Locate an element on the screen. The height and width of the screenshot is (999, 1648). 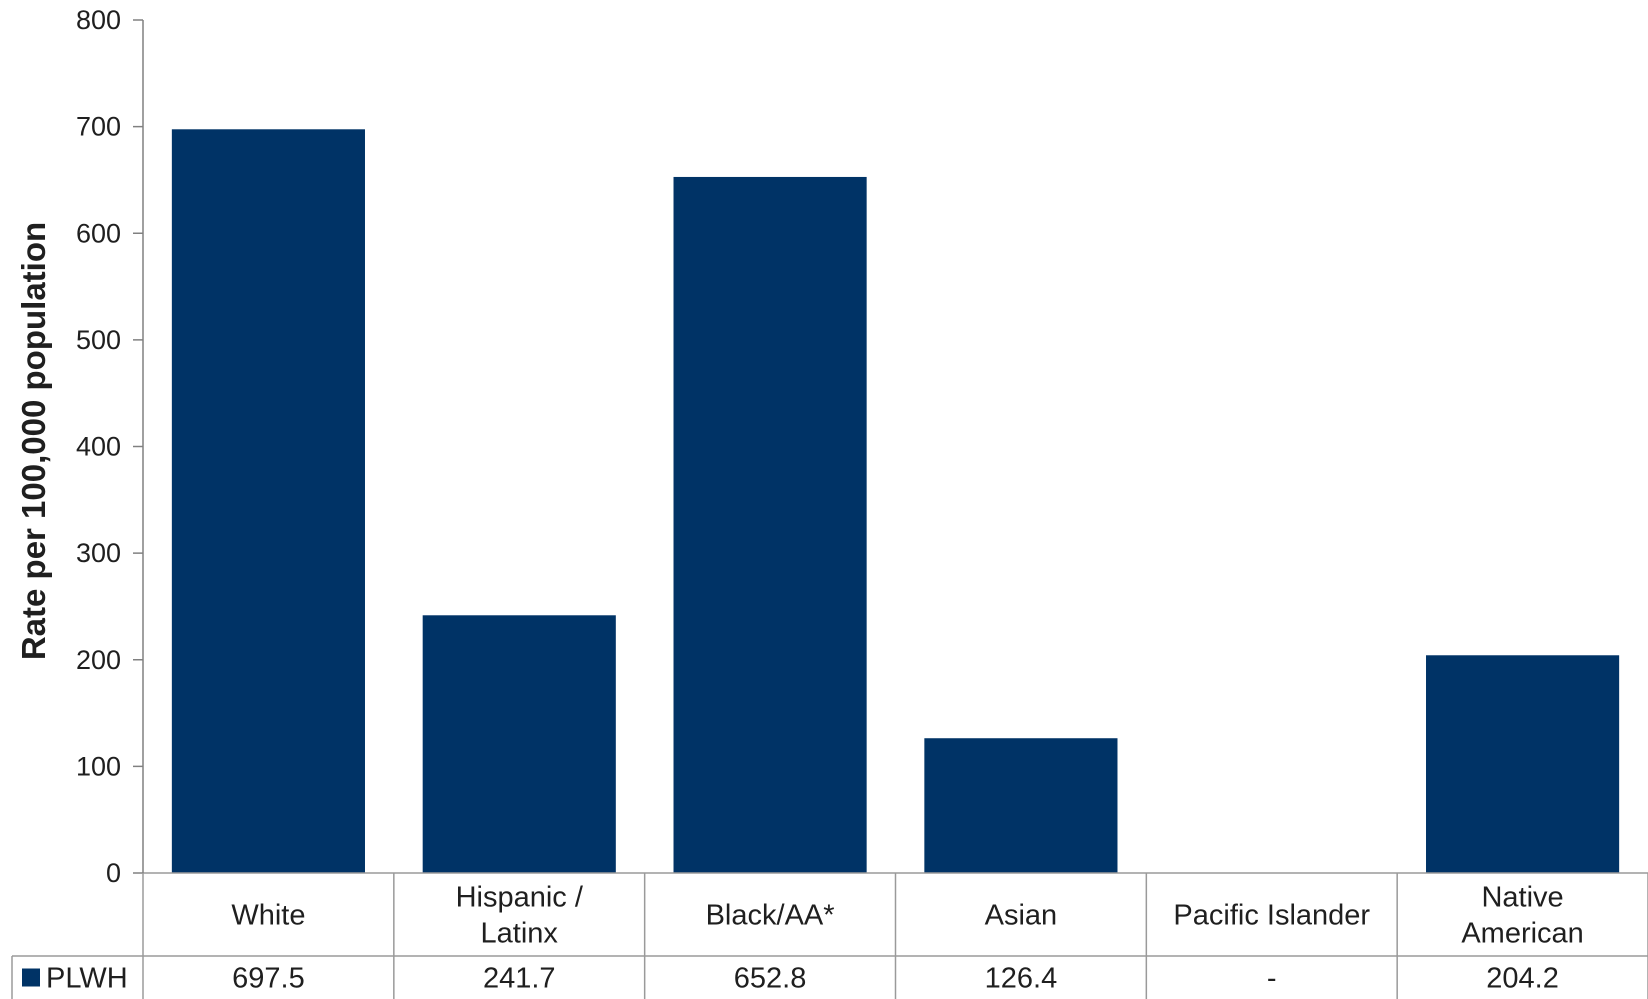
data-label: 652.8 is located at coordinates (770, 979).